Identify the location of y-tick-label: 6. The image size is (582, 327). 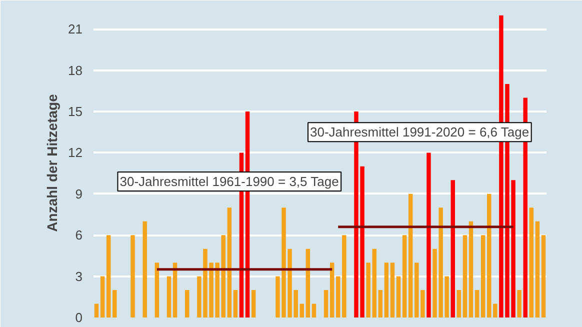
(79, 235).